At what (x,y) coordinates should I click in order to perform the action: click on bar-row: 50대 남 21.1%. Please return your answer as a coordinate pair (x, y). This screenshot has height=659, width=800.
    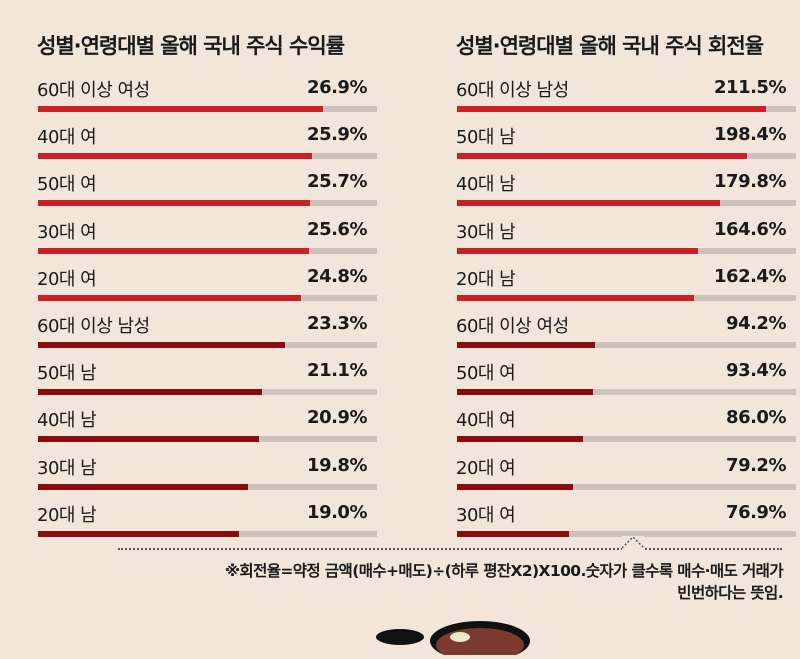
    Looking at the image, I should click on (207, 378).